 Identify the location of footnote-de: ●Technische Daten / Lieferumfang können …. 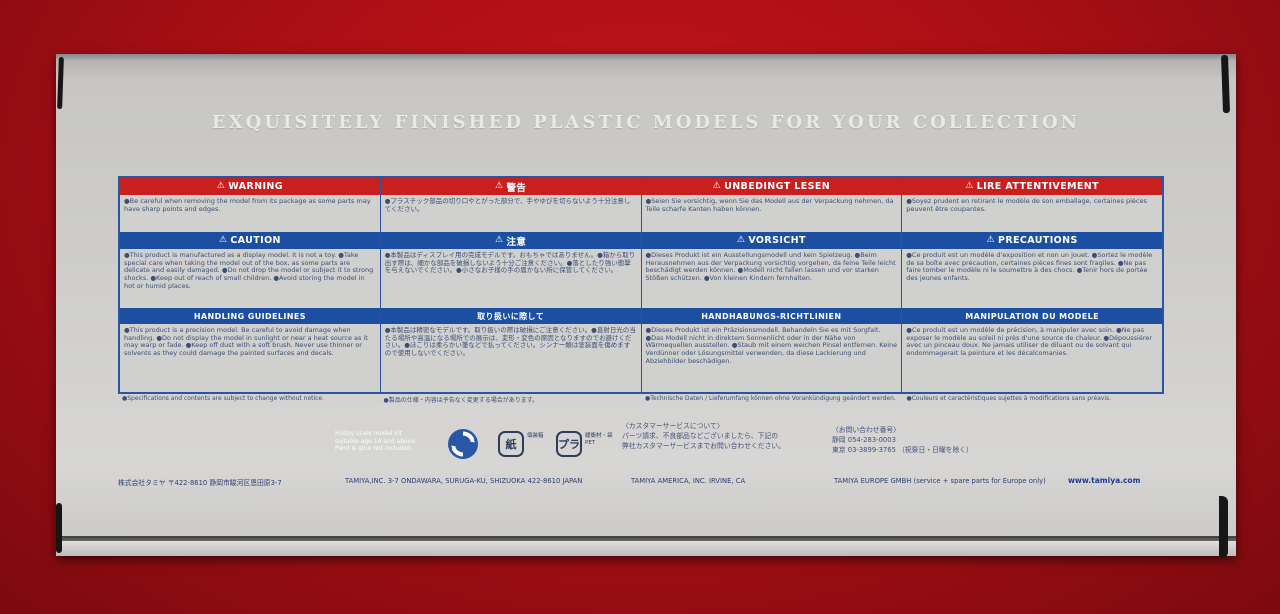
(770, 398).